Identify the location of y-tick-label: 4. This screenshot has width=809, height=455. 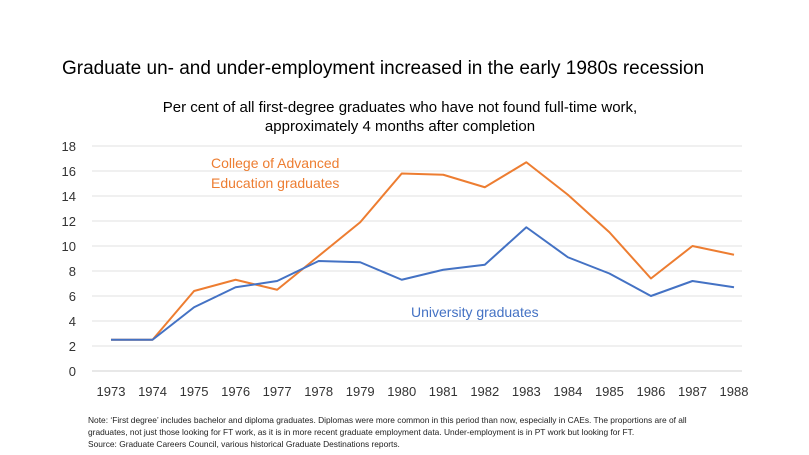
(72, 321).